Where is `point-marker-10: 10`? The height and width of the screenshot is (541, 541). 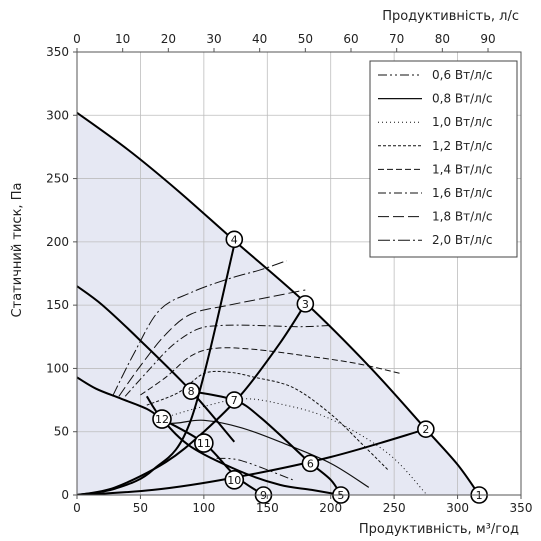 point-marker-10: 10 is located at coordinates (234, 480).